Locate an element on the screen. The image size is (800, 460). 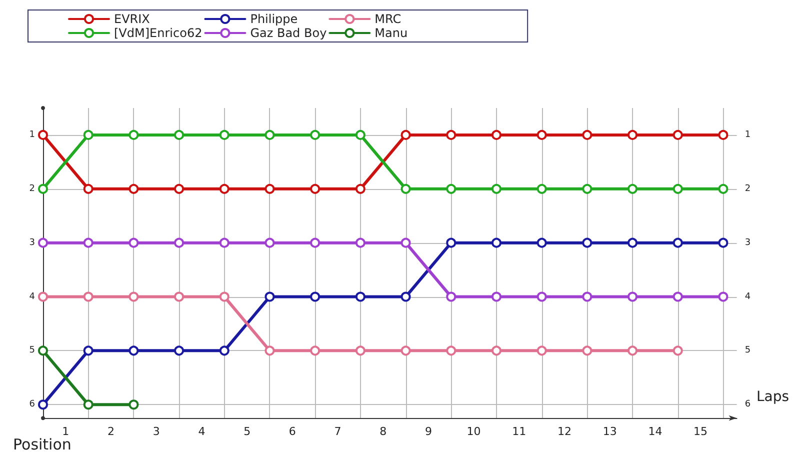
x-tick-label: 5 is located at coordinates (247, 431).